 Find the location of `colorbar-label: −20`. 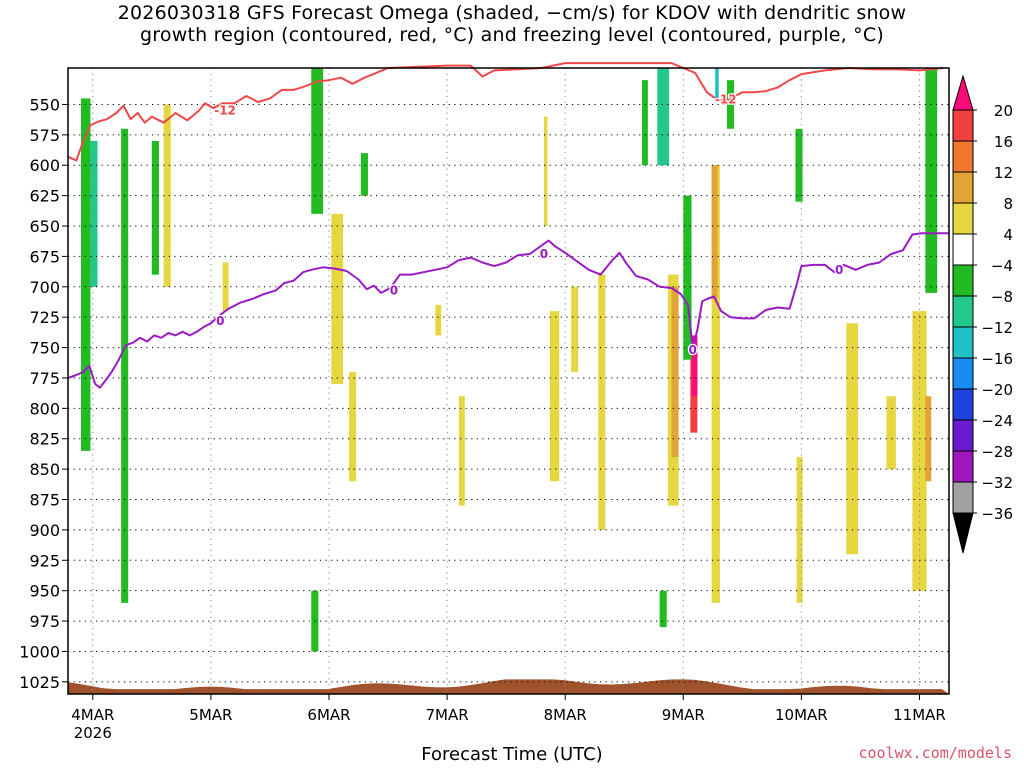

colorbar-label: −20 is located at coordinates (997, 390).